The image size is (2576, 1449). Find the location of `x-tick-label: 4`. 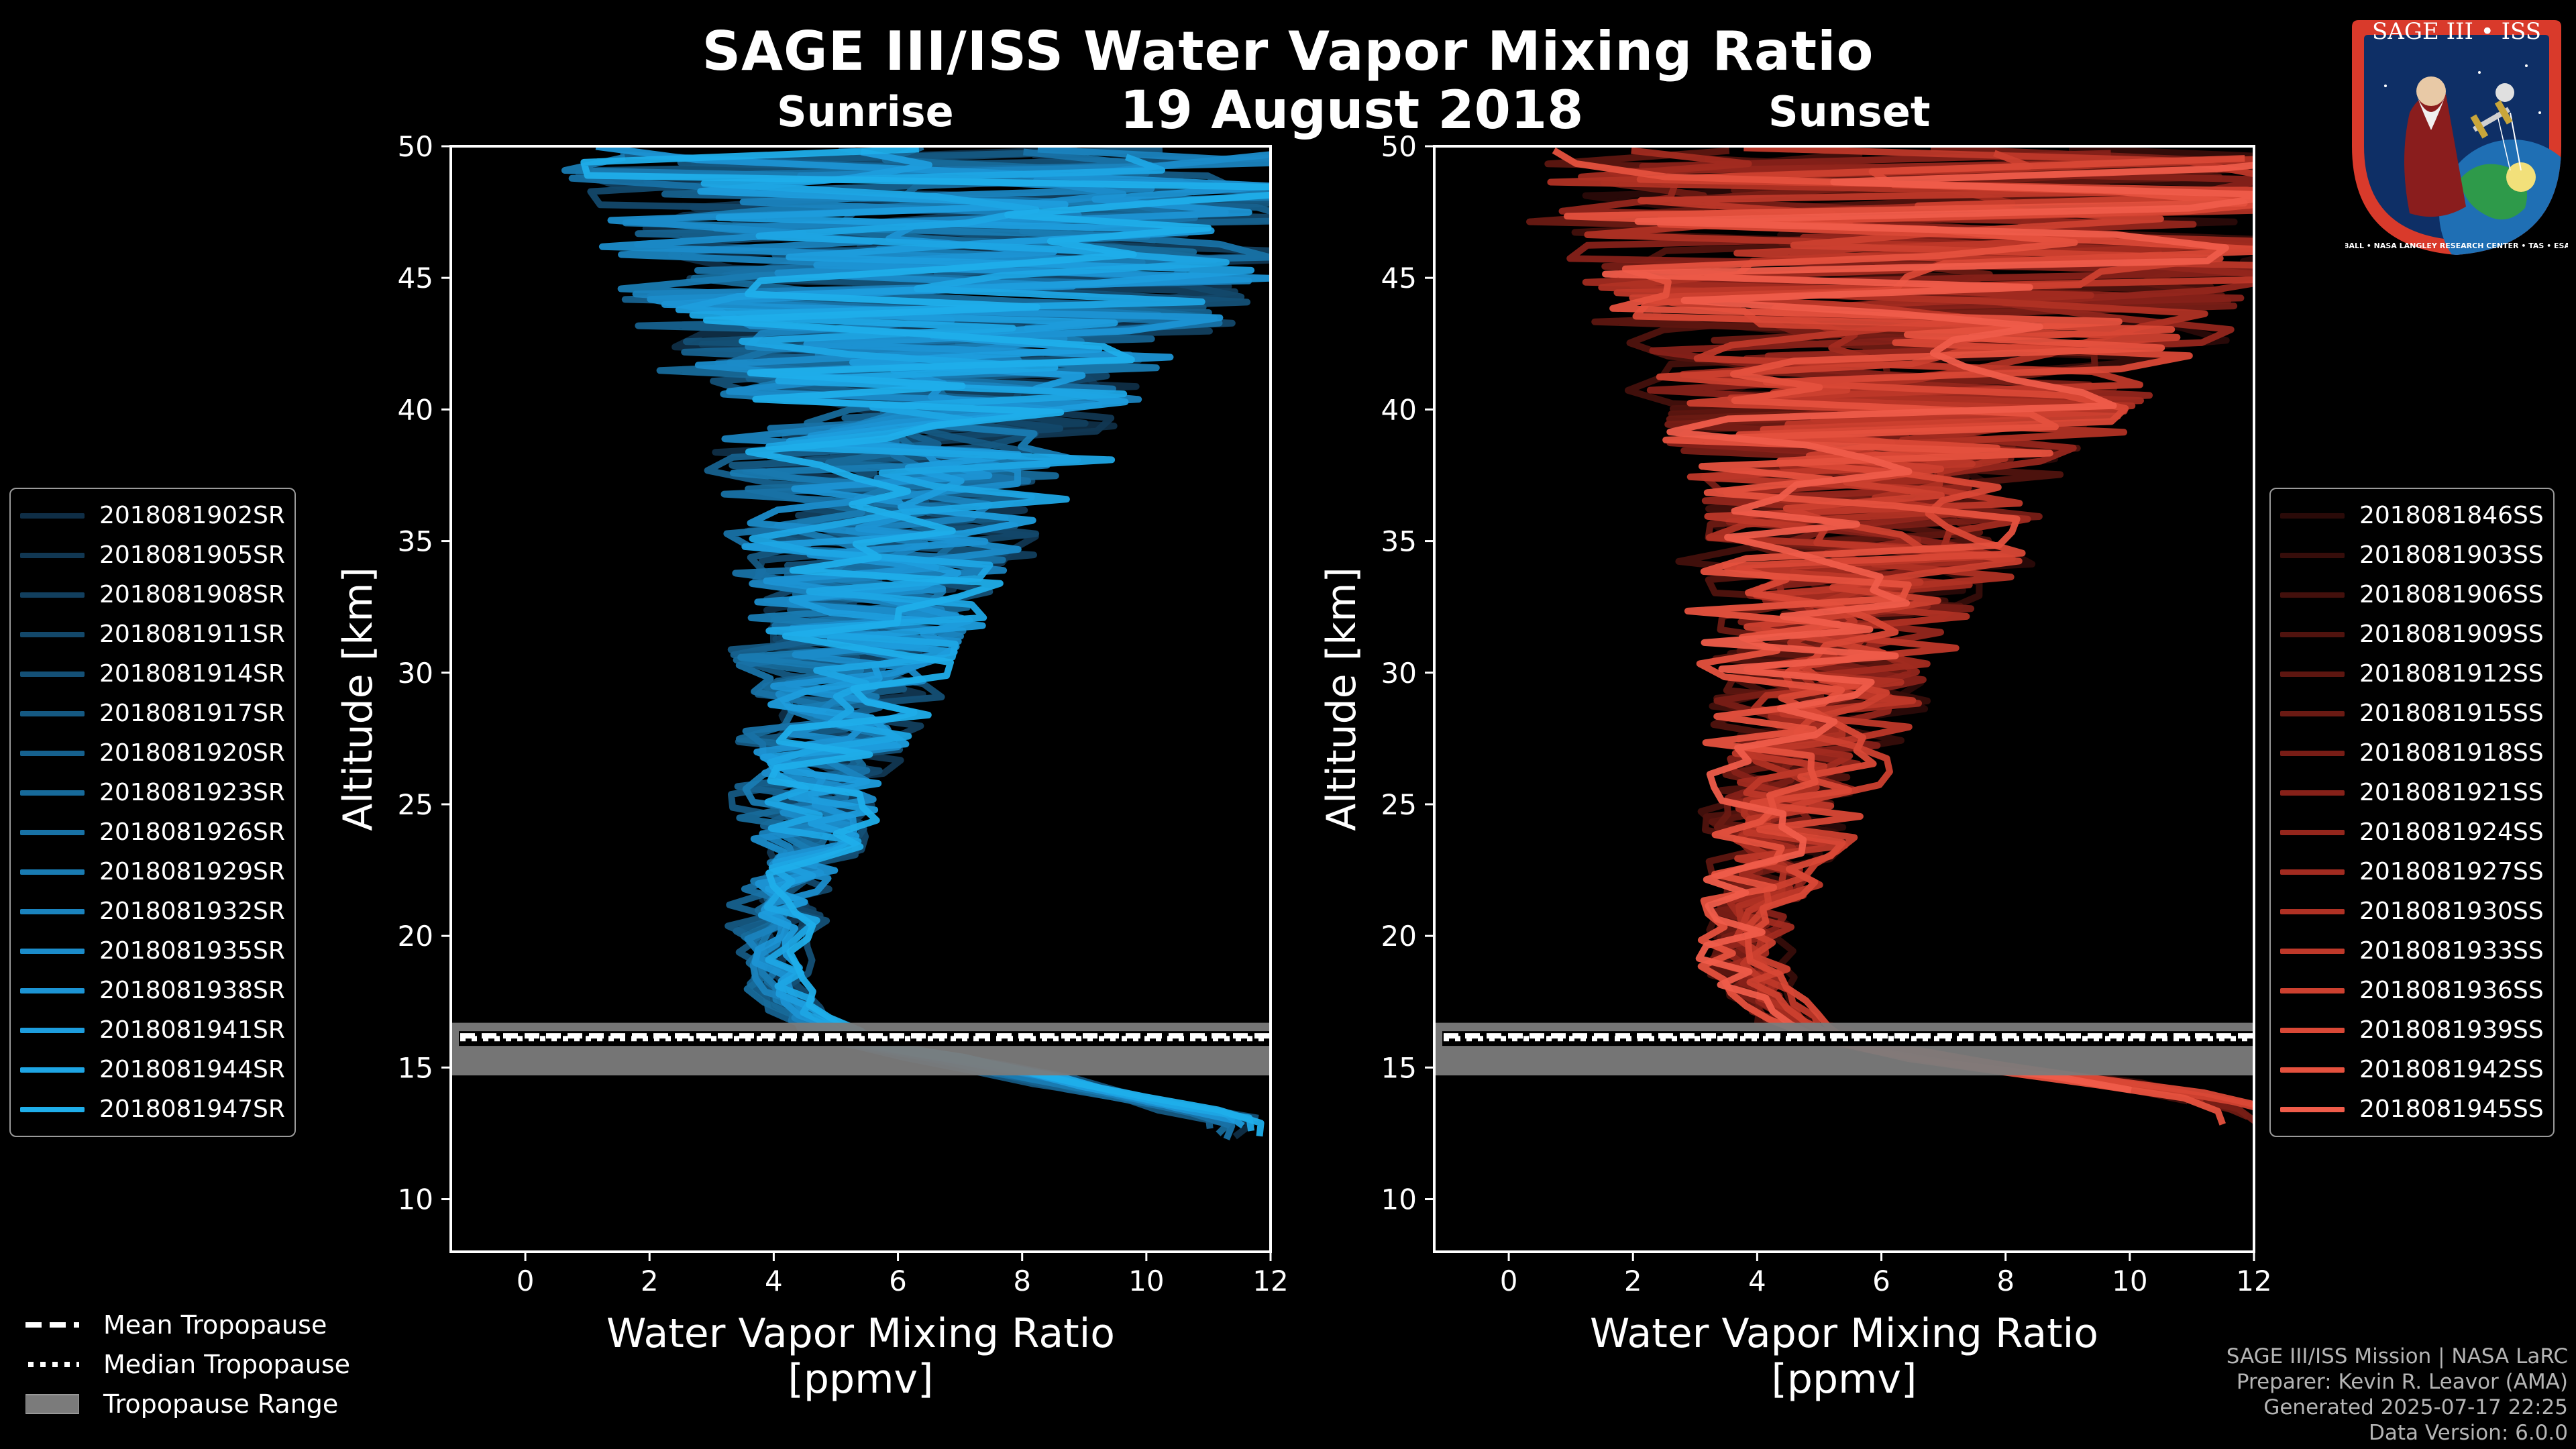

x-tick-label: 4 is located at coordinates (774, 1281).